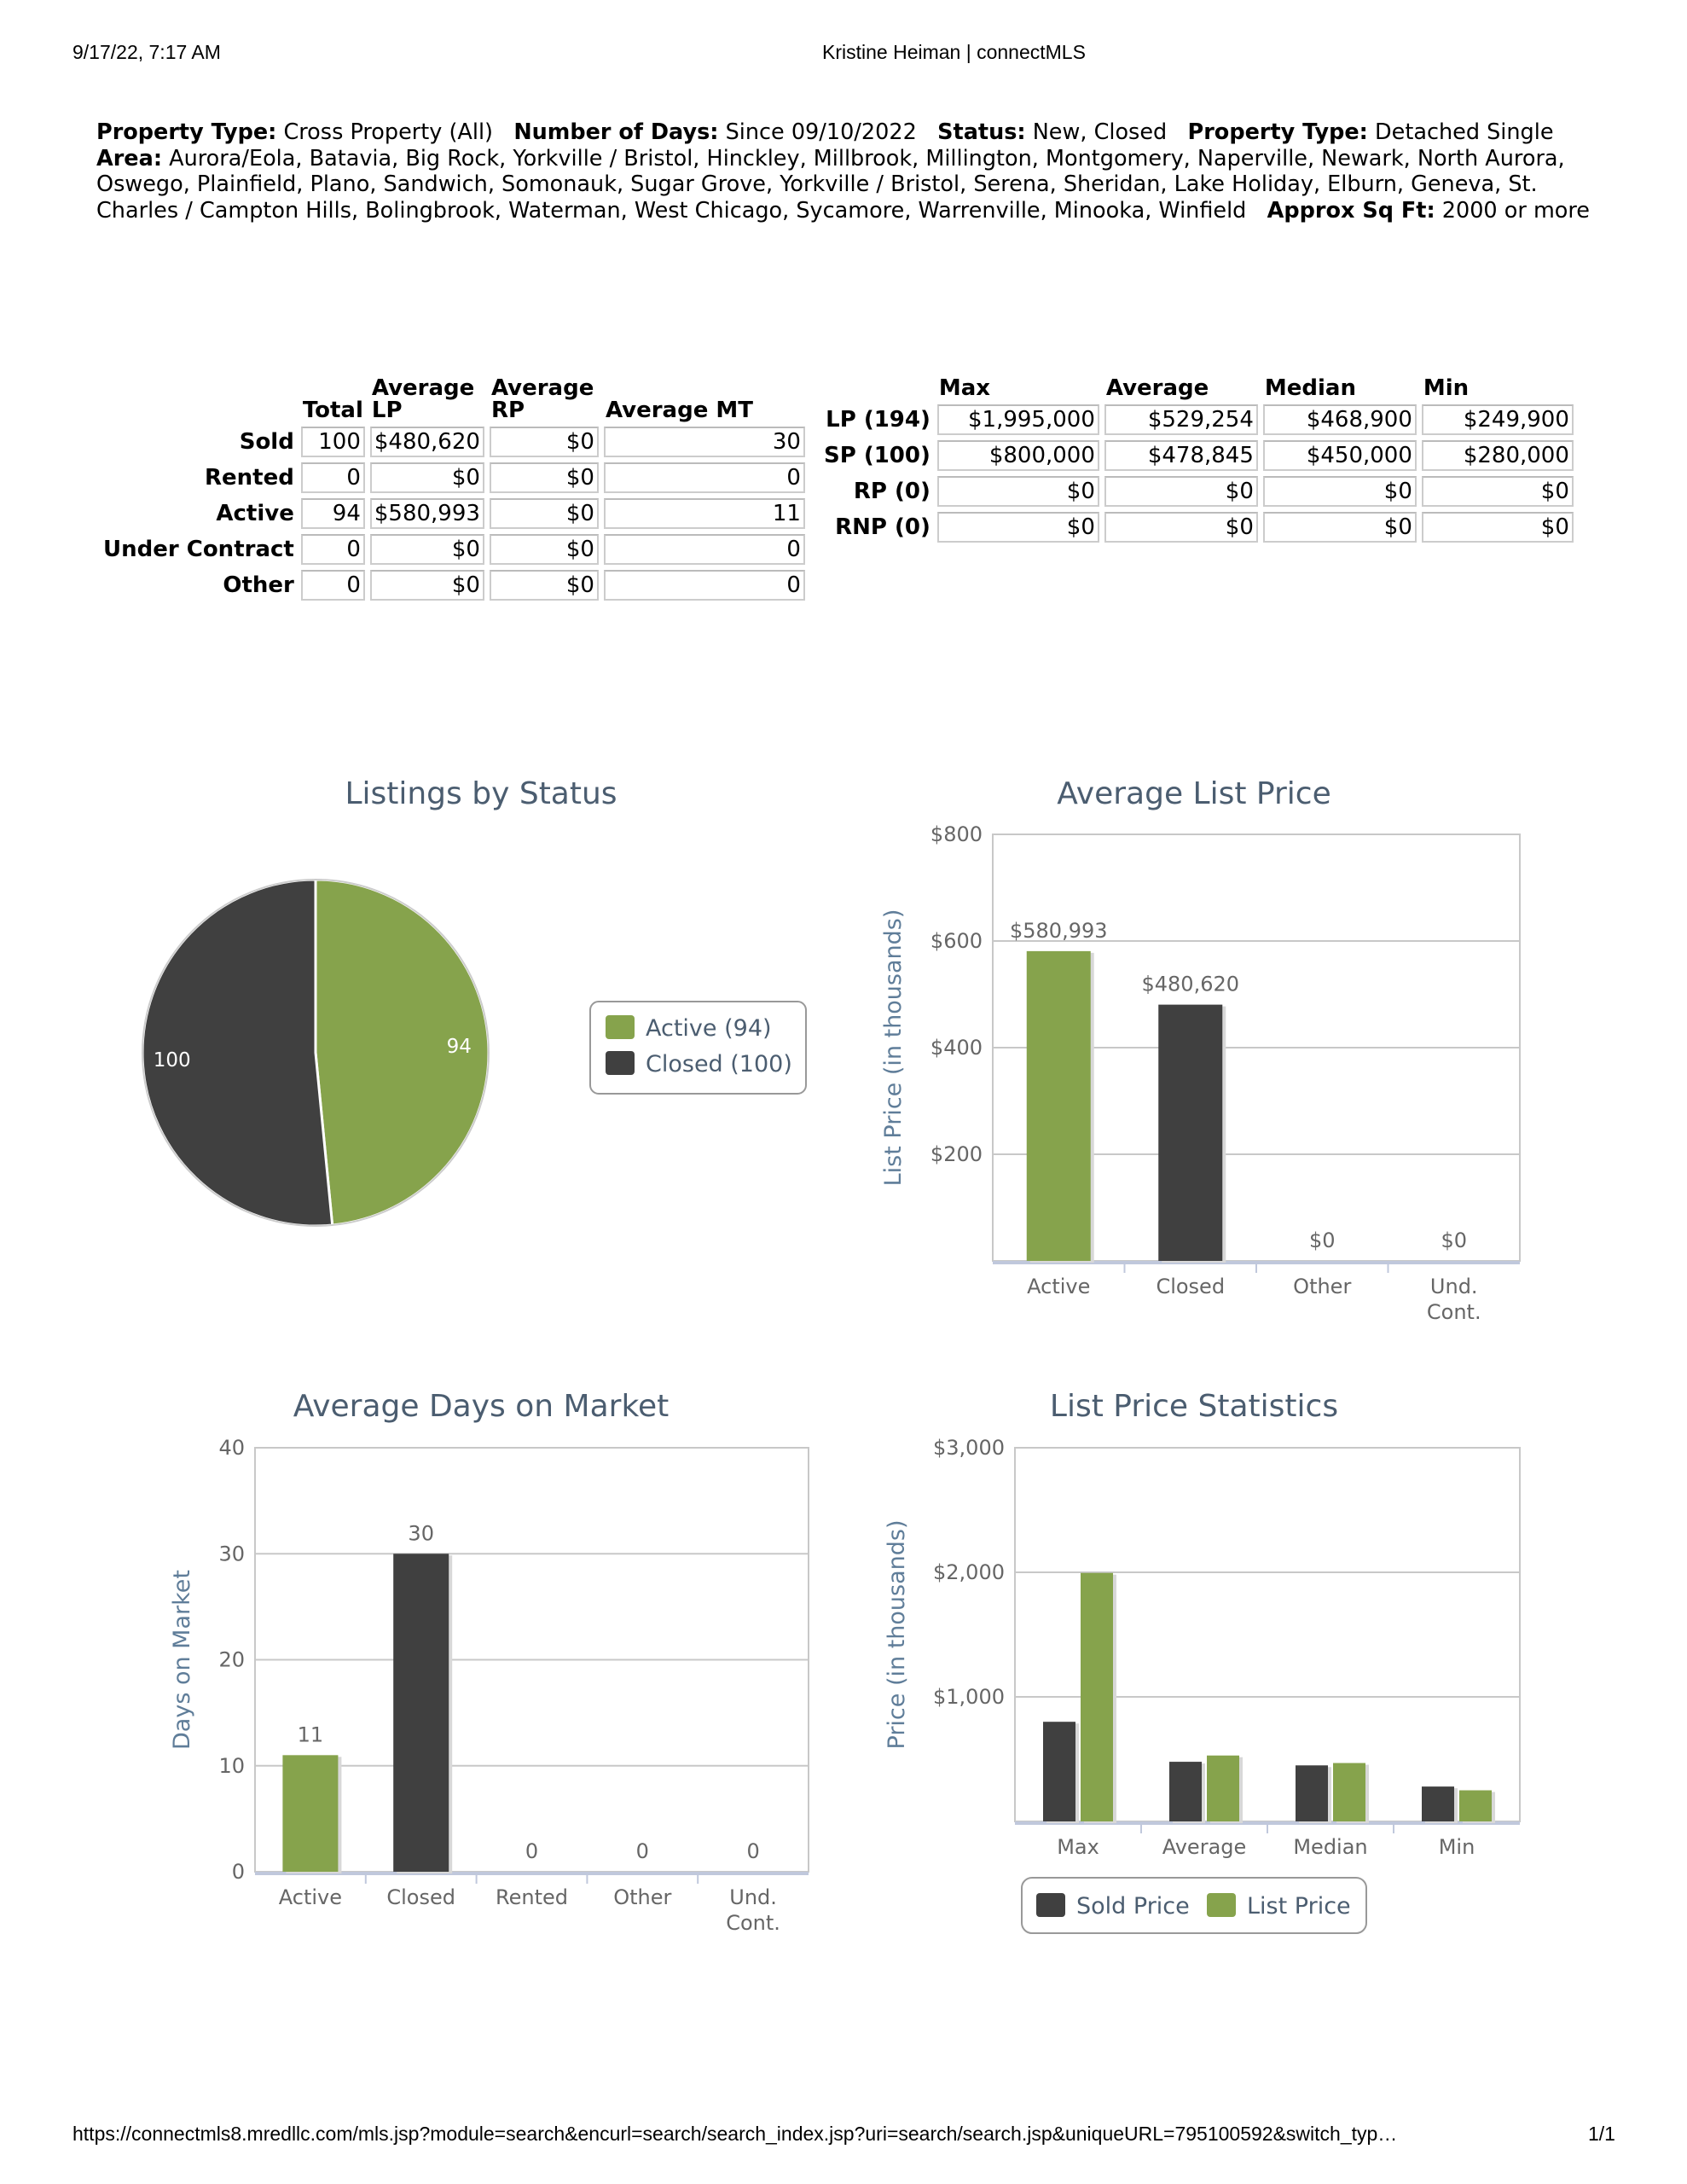 This screenshot has height=2184, width=1687. I want to click on criteria-value: Detached Single, so click(1464, 132).